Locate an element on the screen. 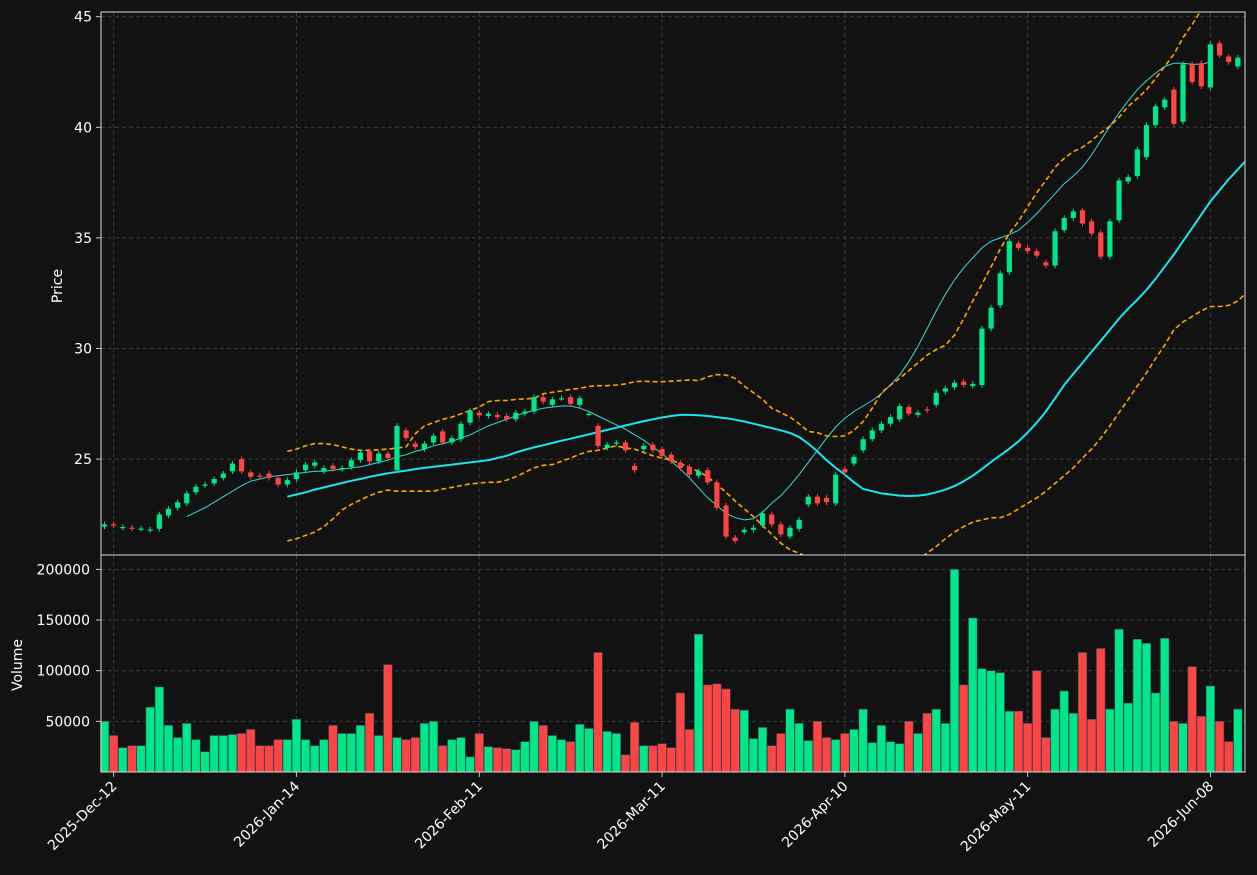  volume-tick-label: 150000 is located at coordinates (63, 621).